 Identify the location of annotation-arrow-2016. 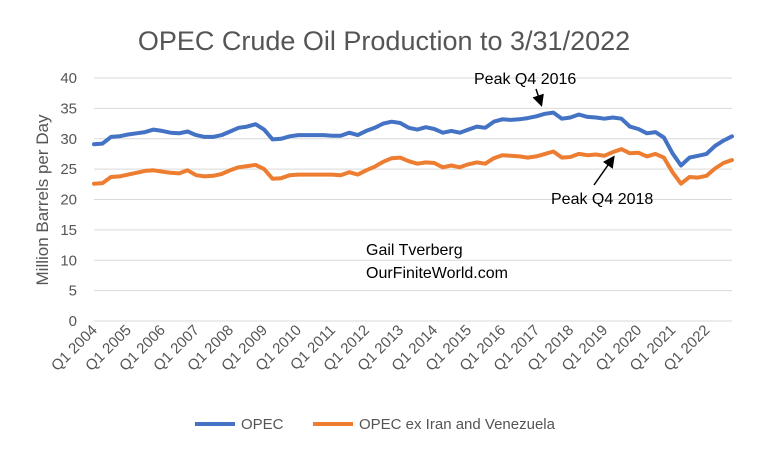
(538, 97).